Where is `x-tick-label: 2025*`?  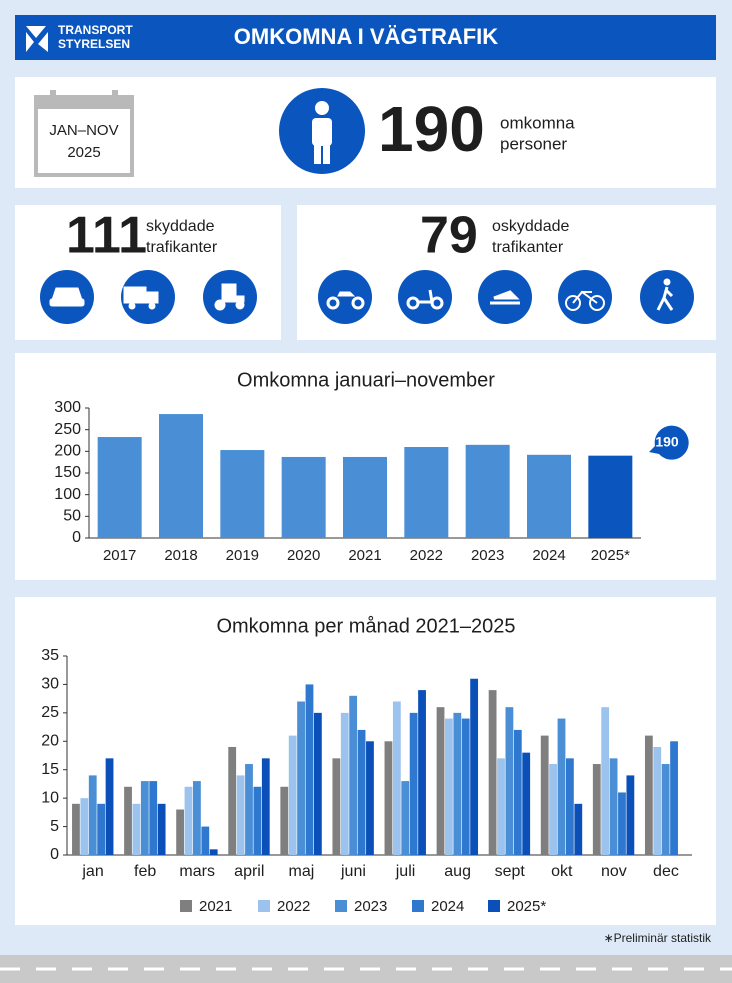 x-tick-label: 2025* is located at coordinates (610, 555).